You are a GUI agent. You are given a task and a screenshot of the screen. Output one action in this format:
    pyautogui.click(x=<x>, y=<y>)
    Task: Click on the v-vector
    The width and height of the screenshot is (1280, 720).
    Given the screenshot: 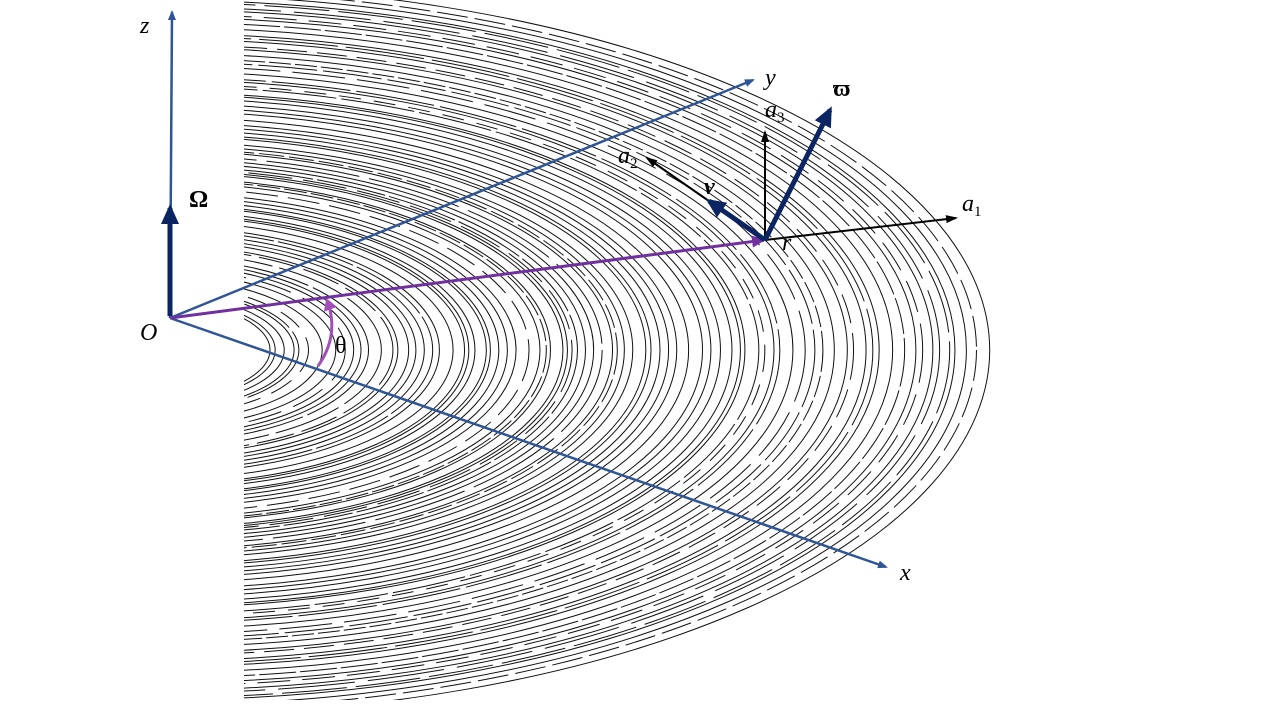 What is the action you would take?
    pyautogui.click(x=736, y=220)
    